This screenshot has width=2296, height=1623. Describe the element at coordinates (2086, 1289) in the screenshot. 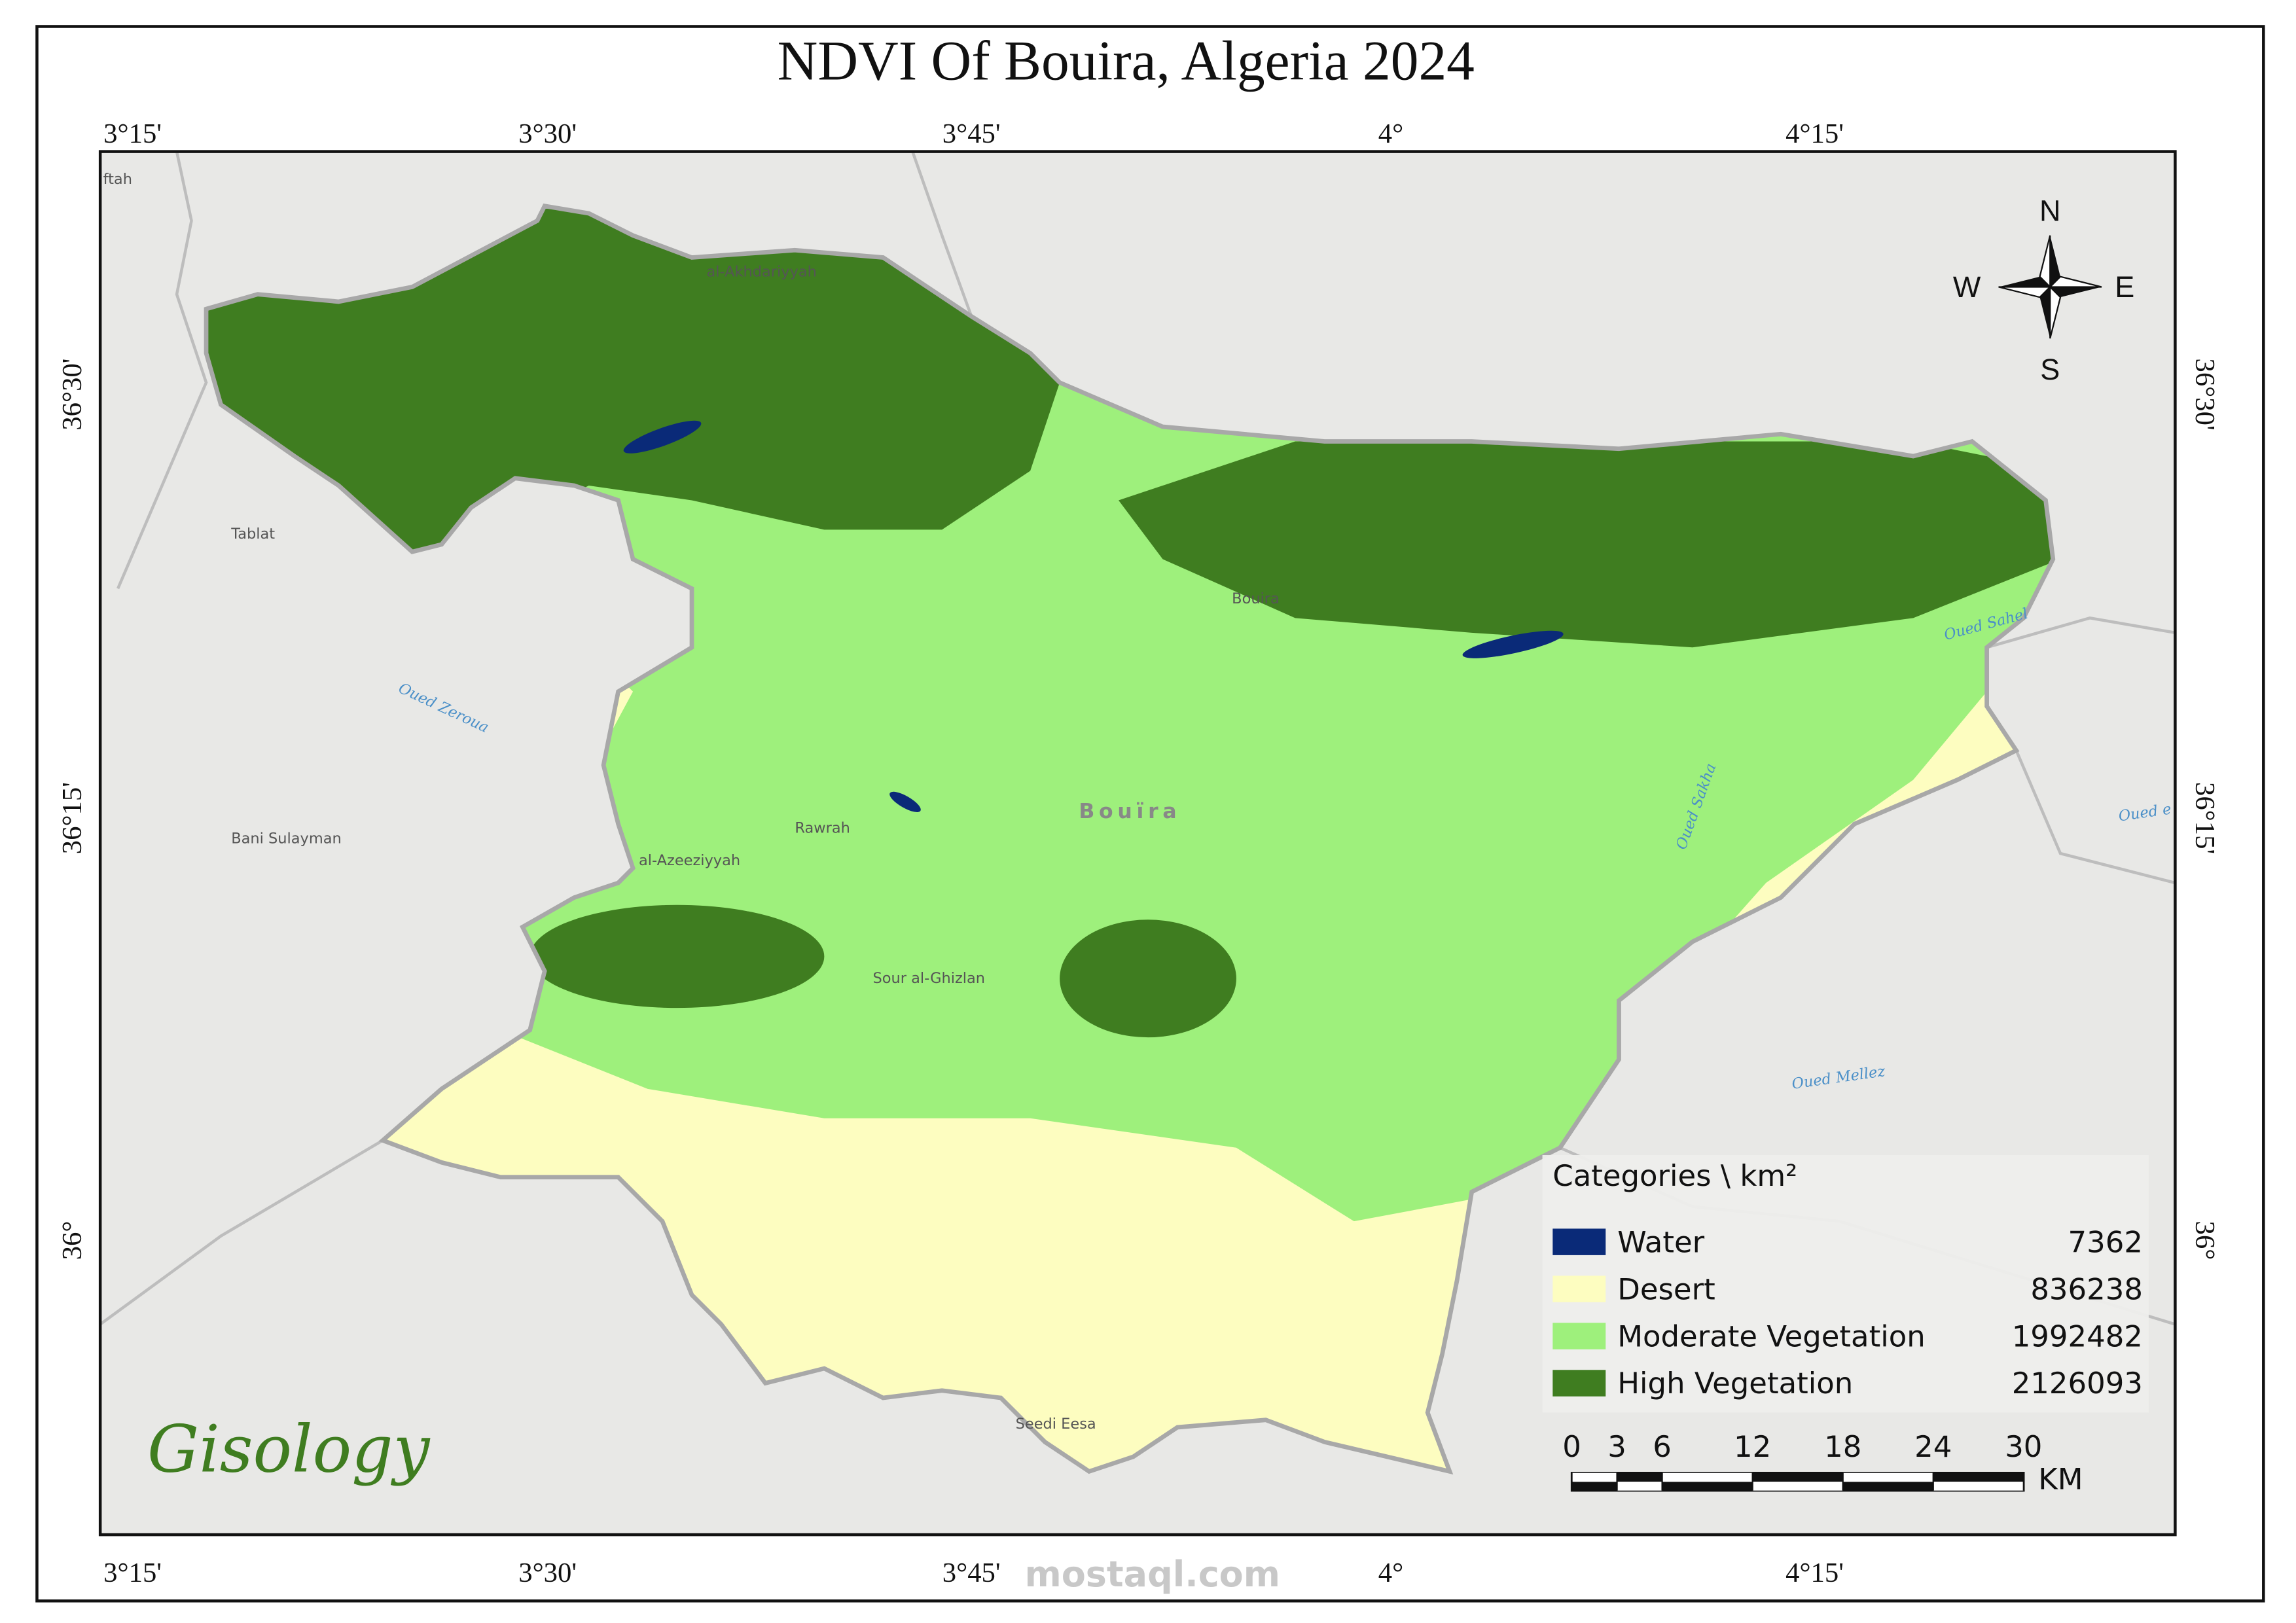

I see `legend-value: 836238` at that location.